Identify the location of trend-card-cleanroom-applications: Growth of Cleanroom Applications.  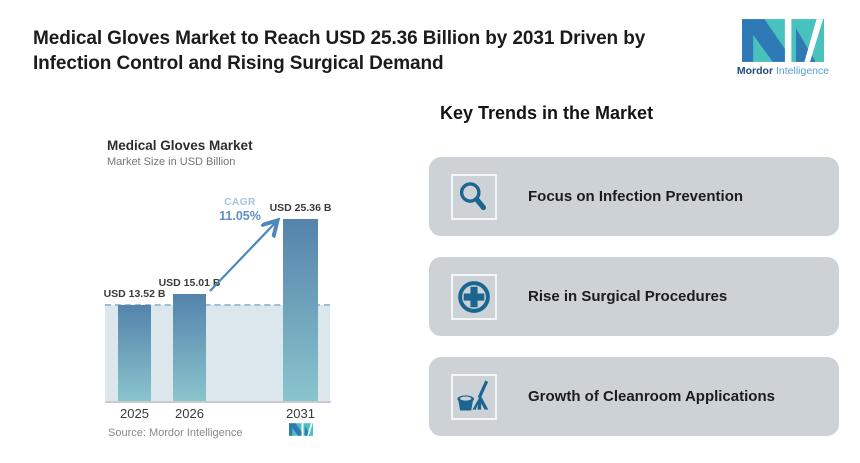
(634, 396).